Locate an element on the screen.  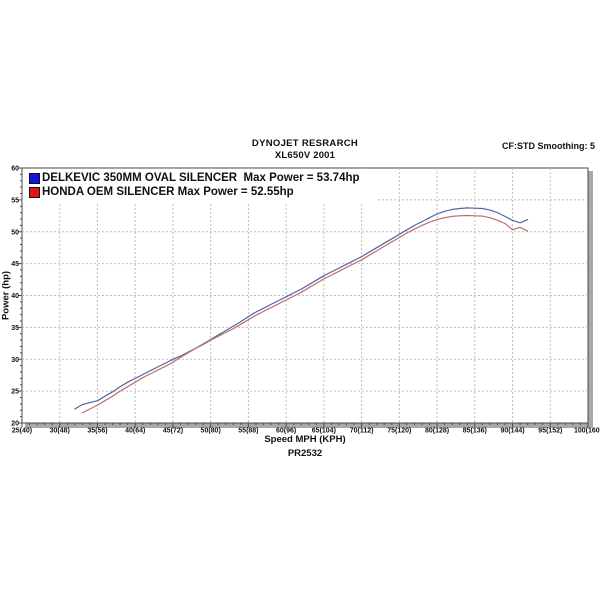
run-id-label: PR2532 is located at coordinates (305, 453).